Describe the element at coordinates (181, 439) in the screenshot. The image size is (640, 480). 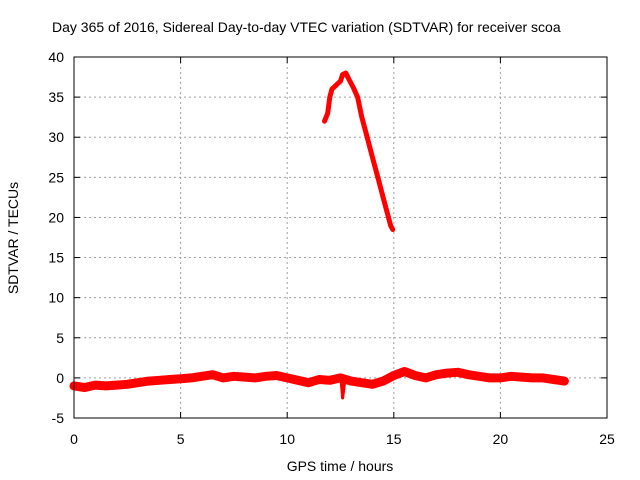
I see `x-tick-label: 5` at that location.